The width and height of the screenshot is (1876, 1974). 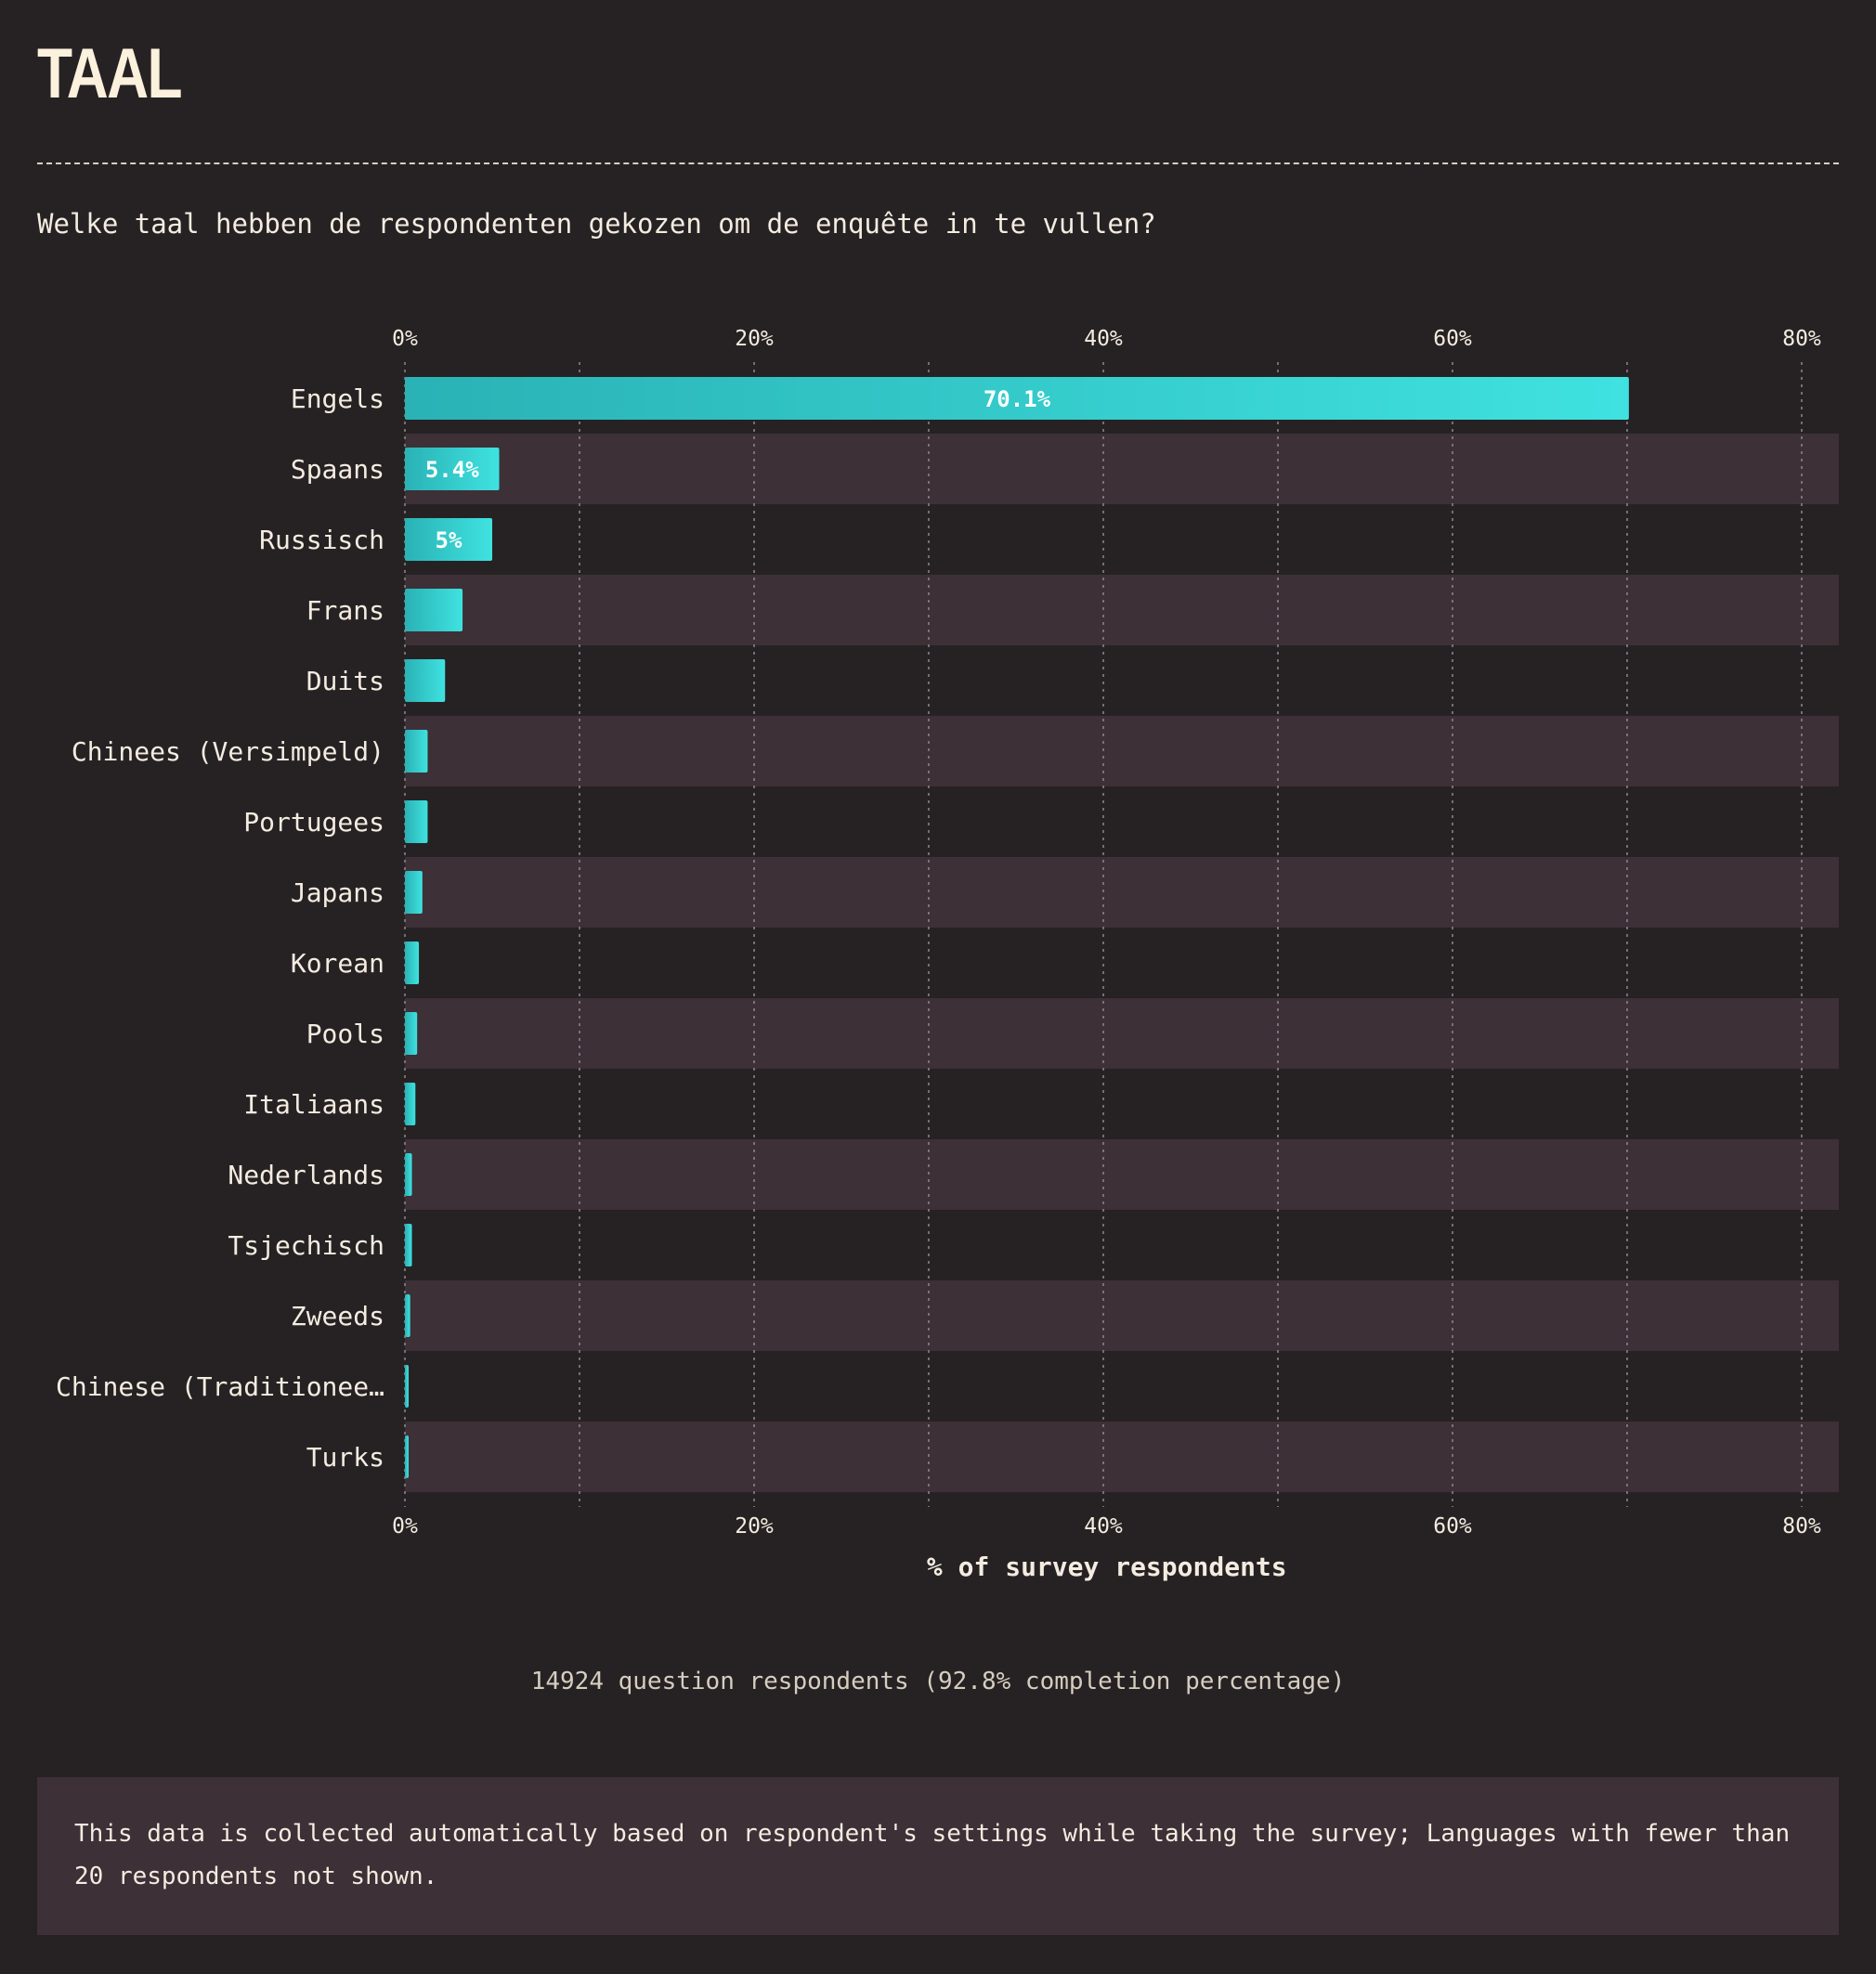 I want to click on tick-label-bottom: 20%, so click(x=754, y=1526).